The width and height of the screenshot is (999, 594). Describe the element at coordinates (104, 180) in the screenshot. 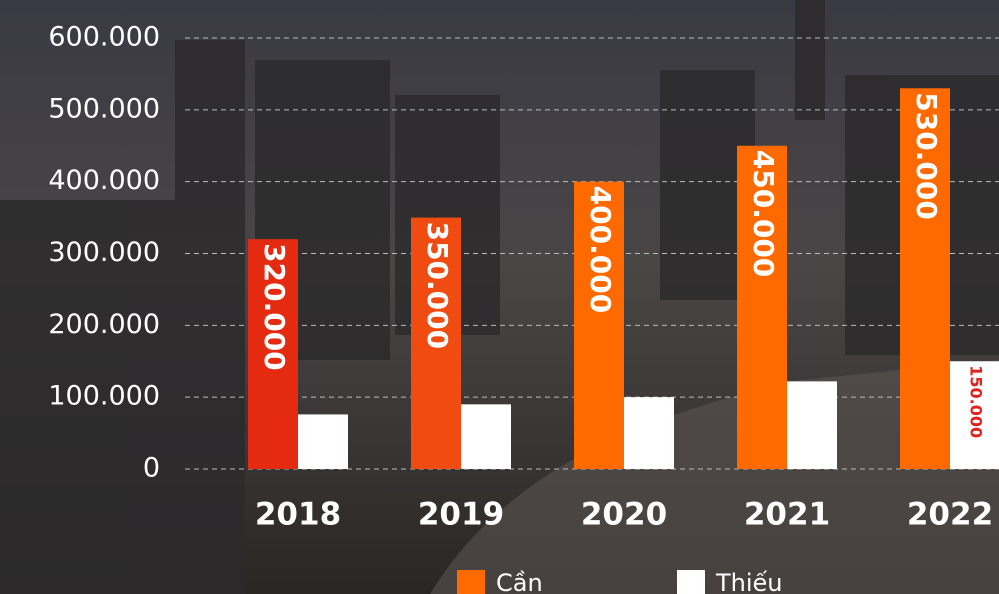

I see `y-tick-label: 400.000` at that location.